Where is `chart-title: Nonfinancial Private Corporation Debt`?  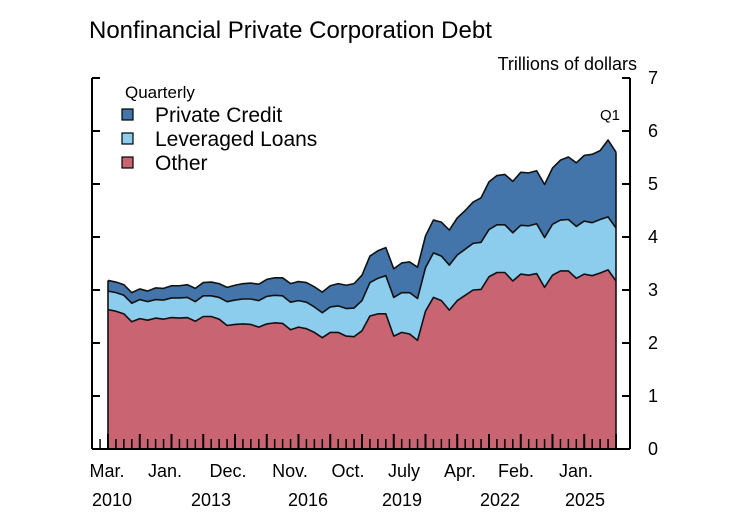
chart-title: Nonfinancial Private Corporation Debt is located at coordinates (290, 30).